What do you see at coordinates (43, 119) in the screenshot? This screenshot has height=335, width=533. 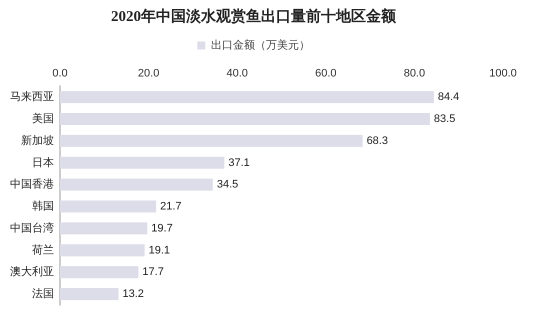 I see `y-tick-label: 美国` at bounding box center [43, 119].